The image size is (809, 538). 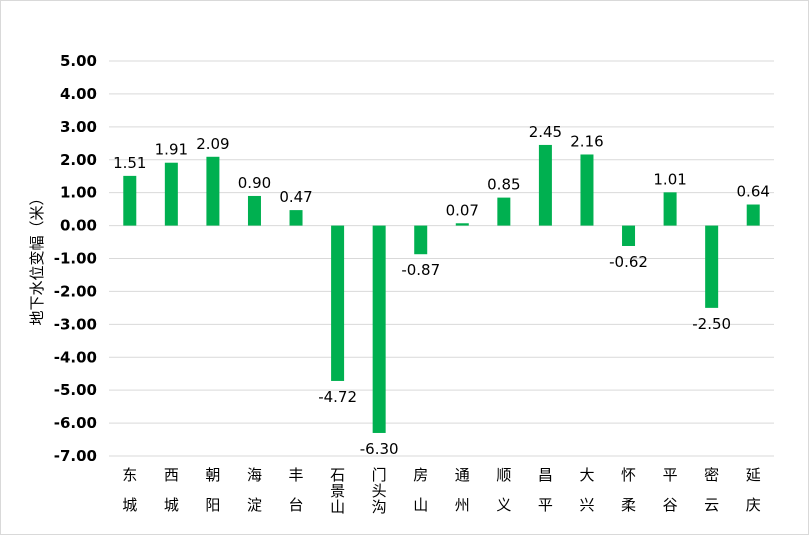 What do you see at coordinates (462, 210) in the screenshot?
I see `data-label: 0.07` at bounding box center [462, 210].